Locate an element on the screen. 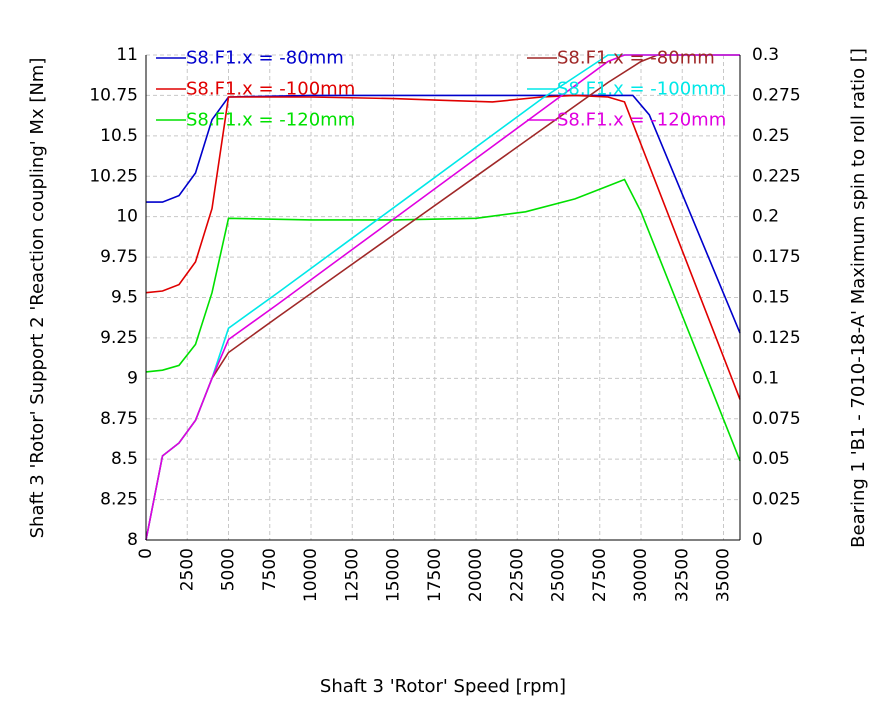  y-right-tick-label: 0.25 is located at coordinates (771, 136).